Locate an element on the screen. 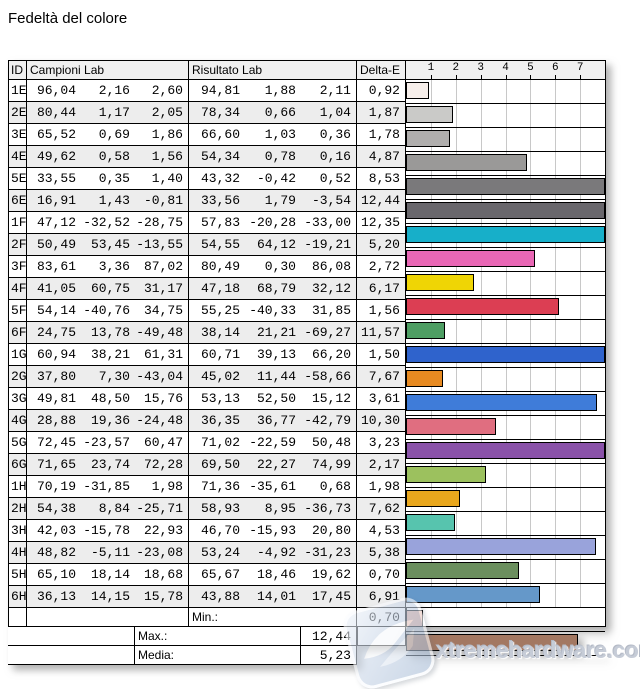 The image size is (640, 689). risultato-b-value: 66,20 is located at coordinates (329, 355).